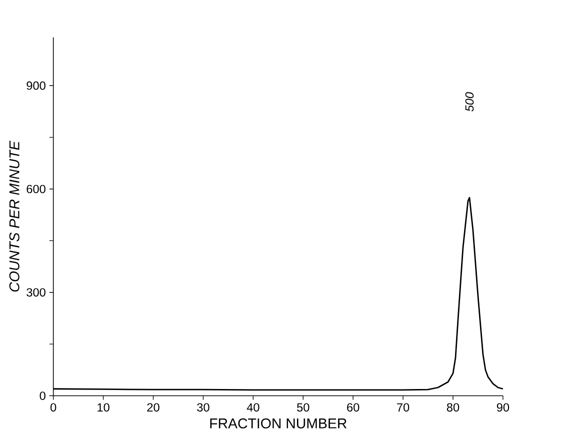  Describe the element at coordinates (43, 396) in the screenshot. I see `y-tick-label: 0` at that location.